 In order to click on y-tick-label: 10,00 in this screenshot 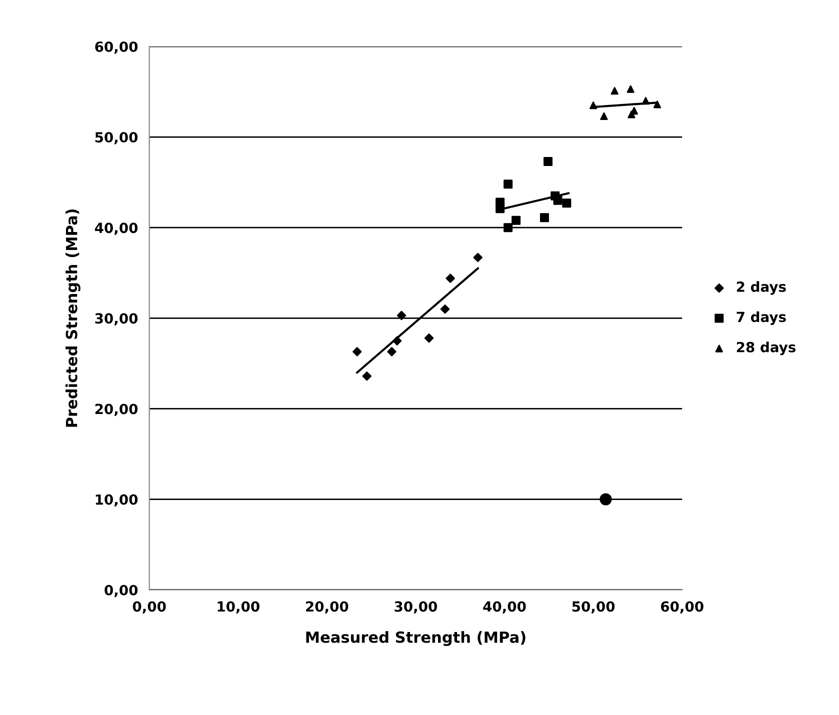, I will do `click(117, 500)`.